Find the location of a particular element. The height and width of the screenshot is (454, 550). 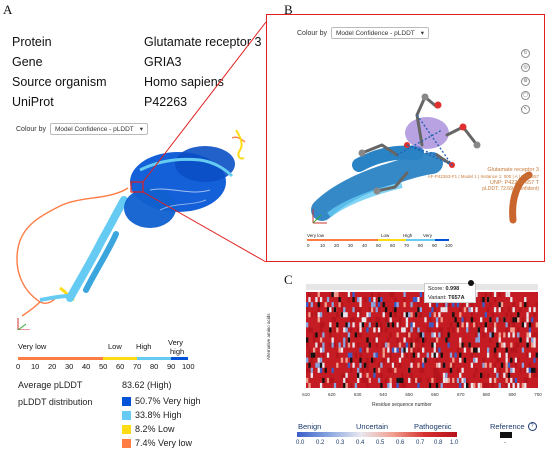

panel-label-b: B is located at coordinates (288, 9).